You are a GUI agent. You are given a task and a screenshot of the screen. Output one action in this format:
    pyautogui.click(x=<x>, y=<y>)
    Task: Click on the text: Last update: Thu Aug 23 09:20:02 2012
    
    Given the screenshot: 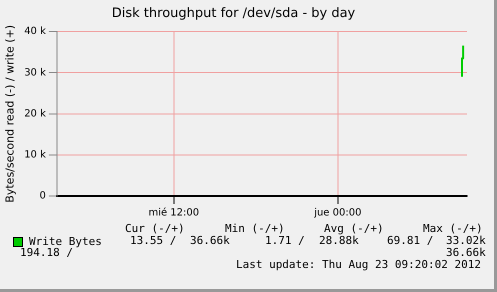 What is the action you would take?
    pyautogui.click(x=358, y=264)
    